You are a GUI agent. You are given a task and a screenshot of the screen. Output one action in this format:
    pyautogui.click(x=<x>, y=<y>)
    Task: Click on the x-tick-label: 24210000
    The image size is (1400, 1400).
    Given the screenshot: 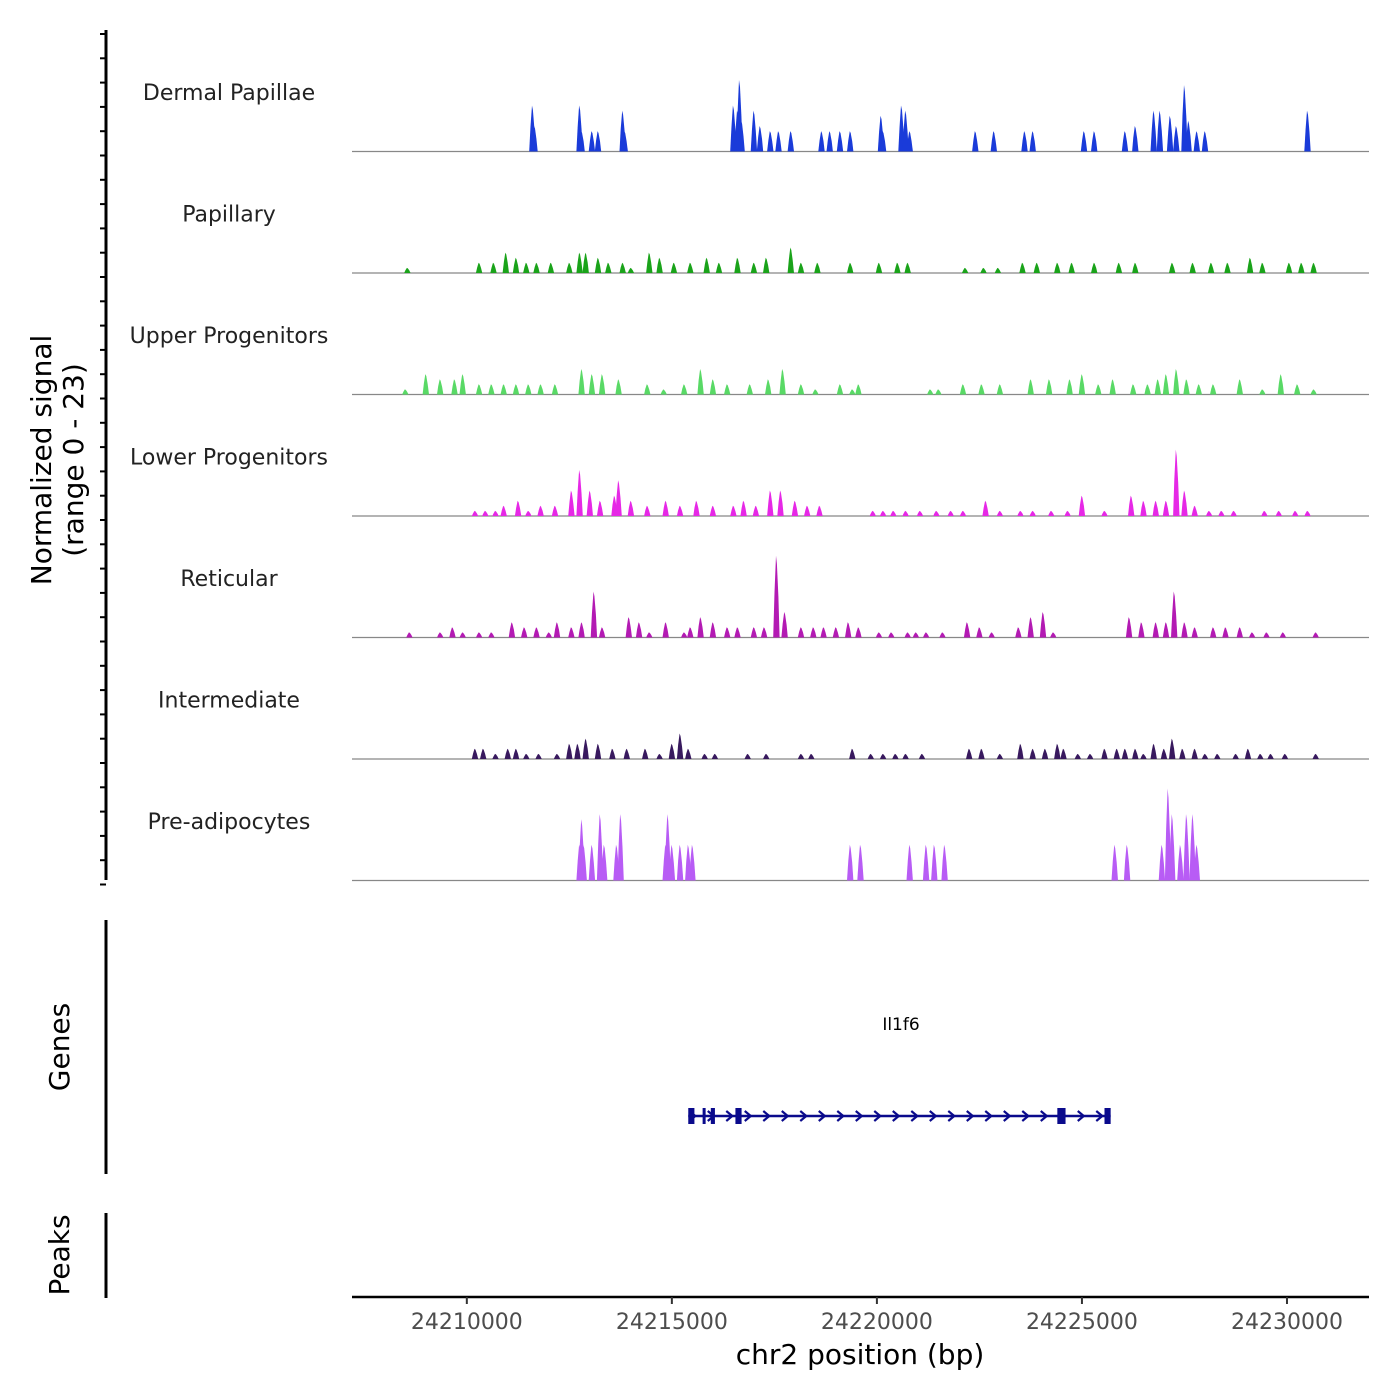 What is the action you would take?
    pyautogui.click(x=467, y=1322)
    